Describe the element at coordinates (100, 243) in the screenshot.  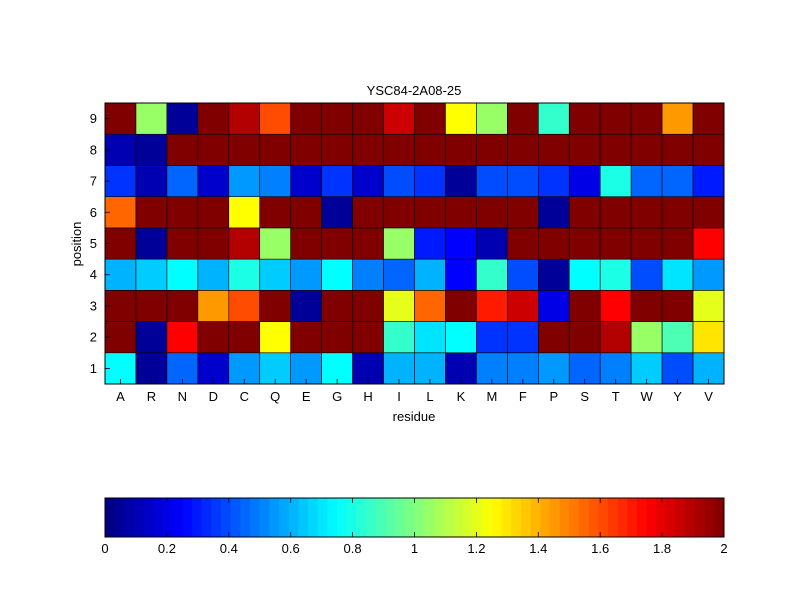
I see `y-tick-labels: 1 2 3 4 5 6 7 8 9` at that location.